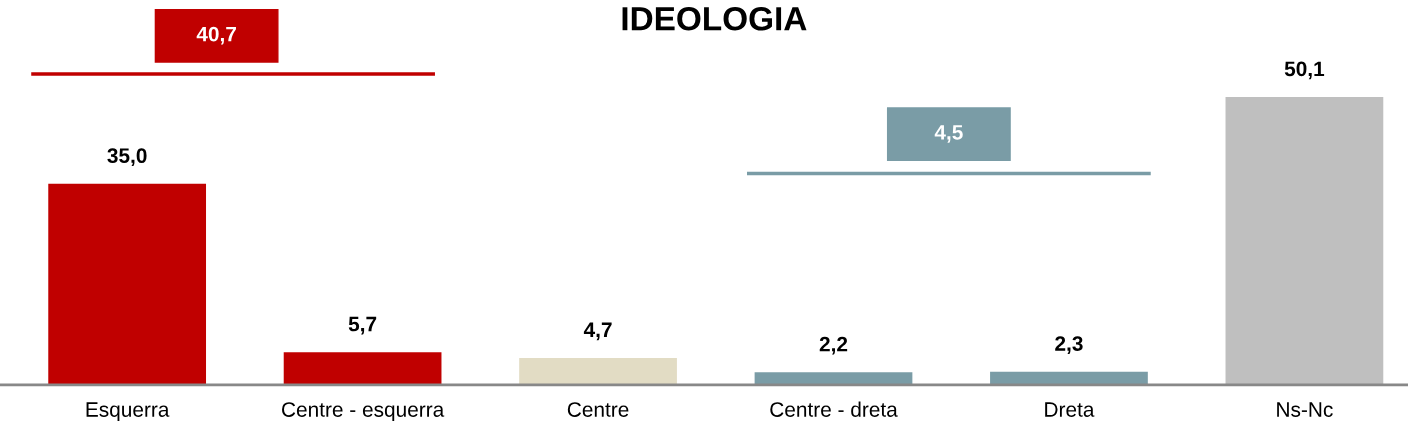  Describe the element at coordinates (1070, 409) in the screenshot. I see `x-tick-label: Dreta` at that location.